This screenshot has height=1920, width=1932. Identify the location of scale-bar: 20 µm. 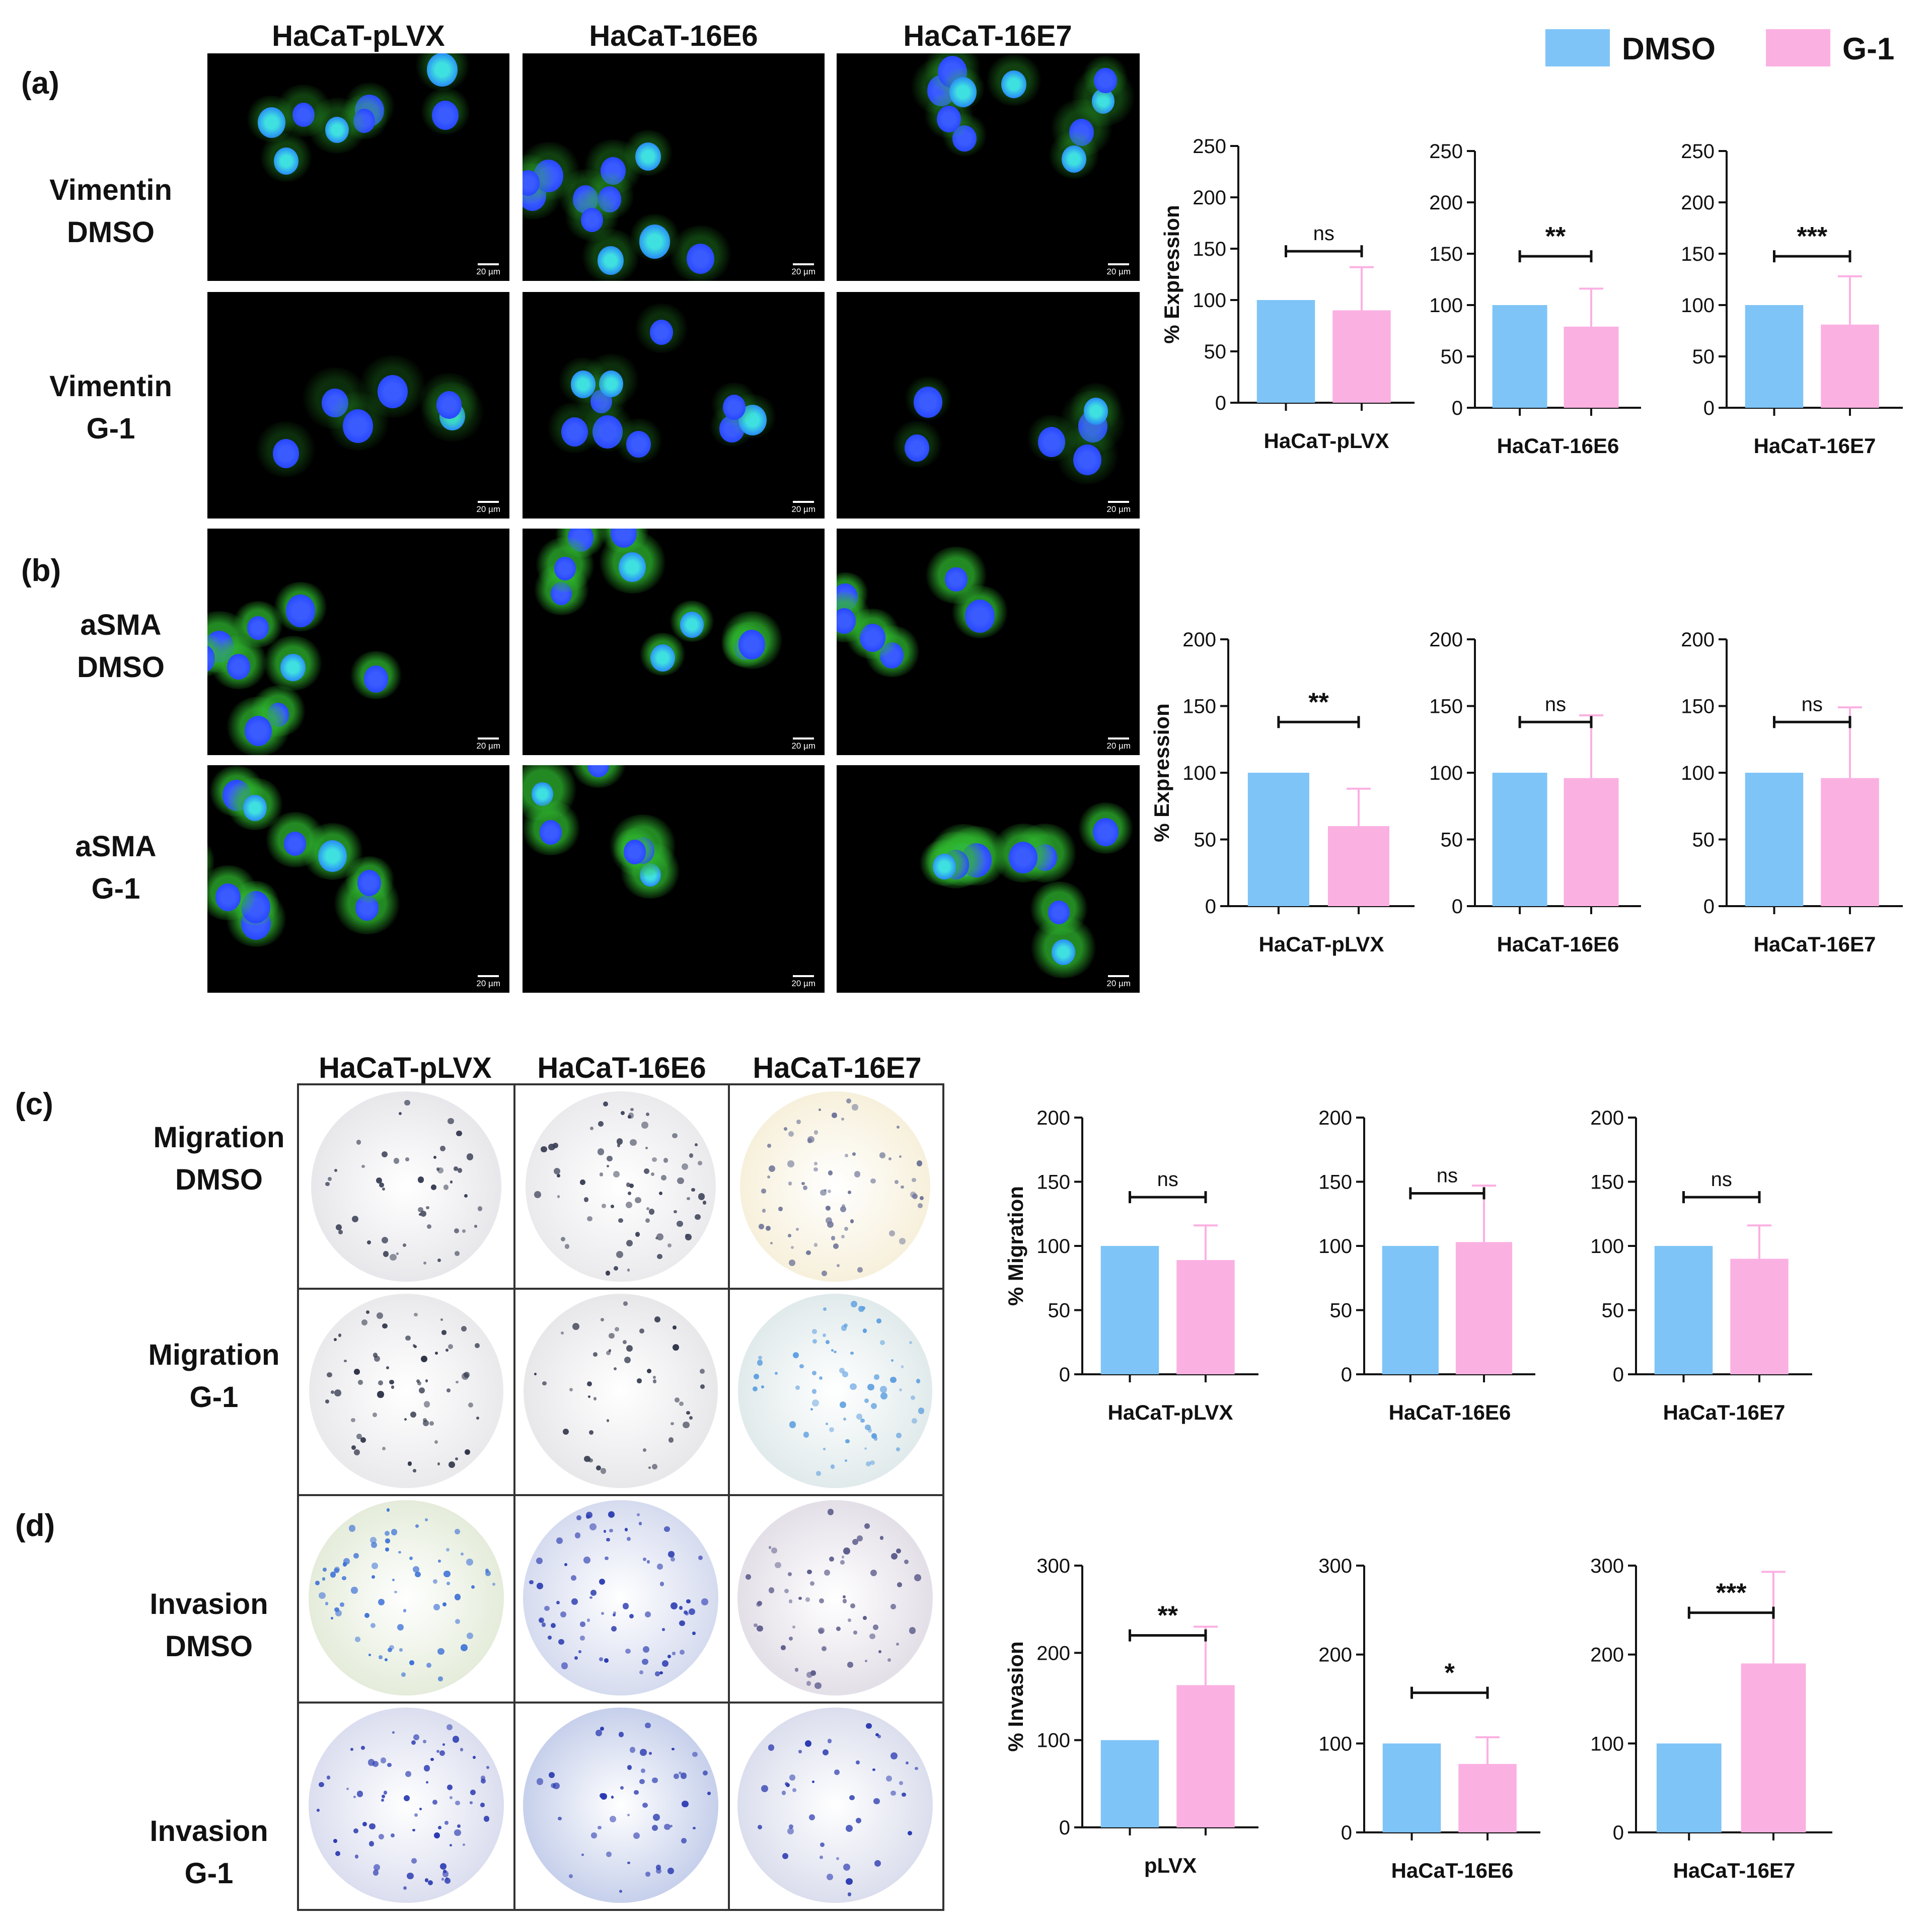
(803, 507).